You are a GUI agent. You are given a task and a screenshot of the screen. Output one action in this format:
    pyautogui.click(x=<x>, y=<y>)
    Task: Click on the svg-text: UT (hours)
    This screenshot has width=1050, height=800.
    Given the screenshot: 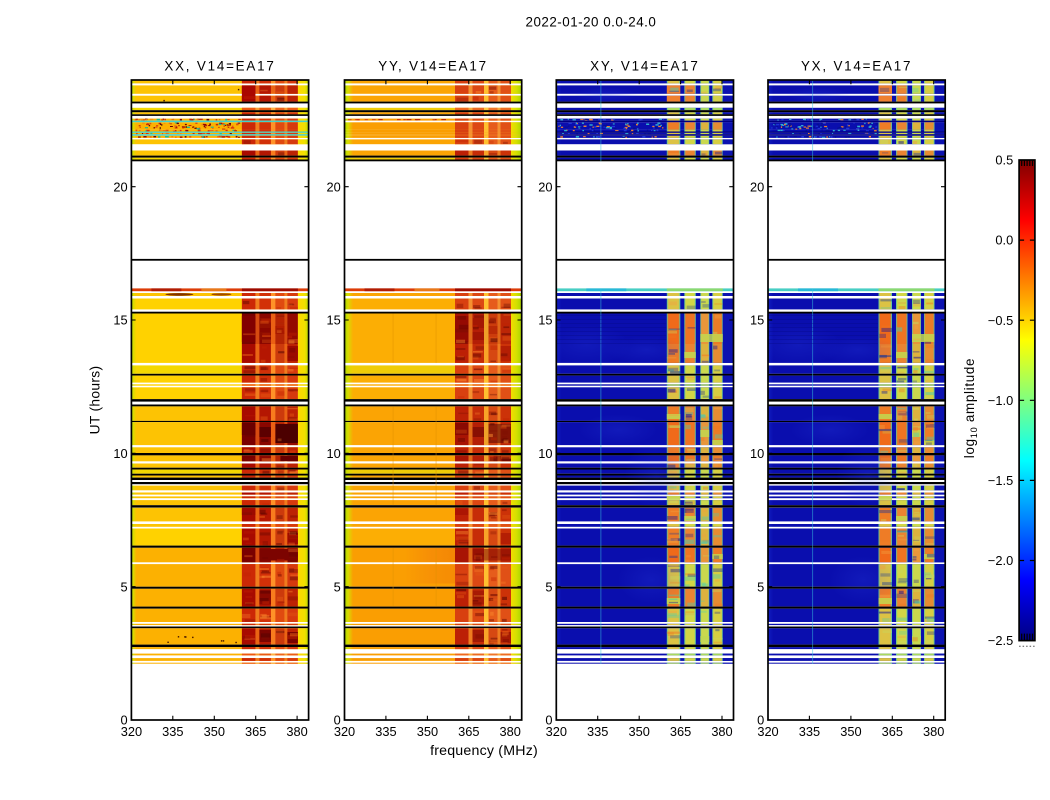 What is the action you would take?
    pyautogui.click(x=95, y=400)
    